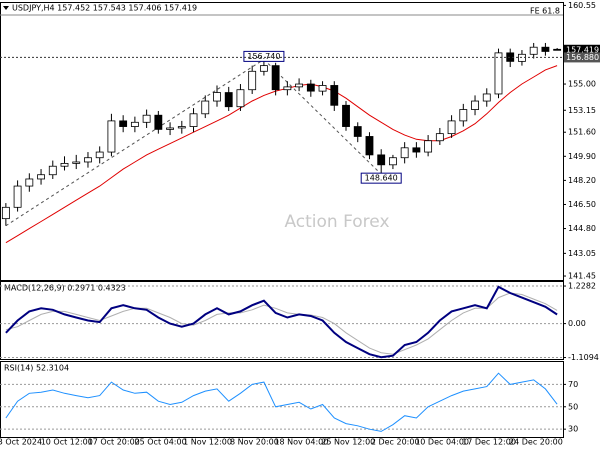 This screenshot has height=454, width=600. I want to click on macd-line, so click(281, 323).